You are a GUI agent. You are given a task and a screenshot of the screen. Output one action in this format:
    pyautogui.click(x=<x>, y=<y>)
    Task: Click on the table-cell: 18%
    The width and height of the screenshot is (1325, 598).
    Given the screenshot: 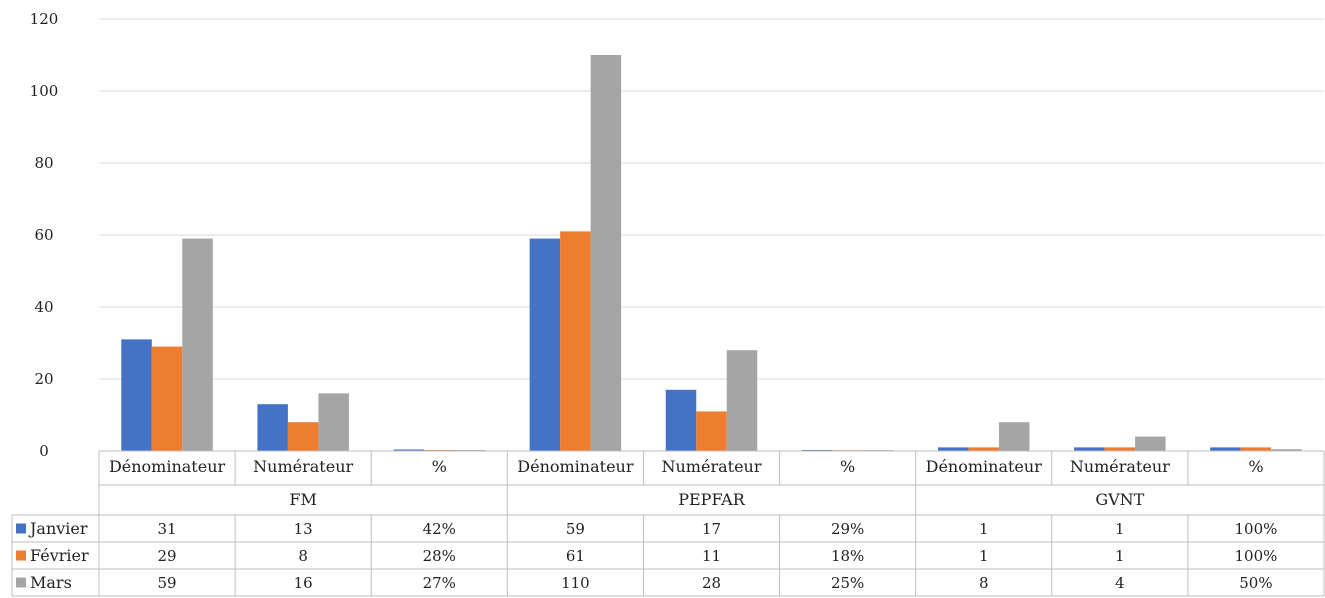 What is the action you would take?
    pyautogui.click(x=847, y=556)
    